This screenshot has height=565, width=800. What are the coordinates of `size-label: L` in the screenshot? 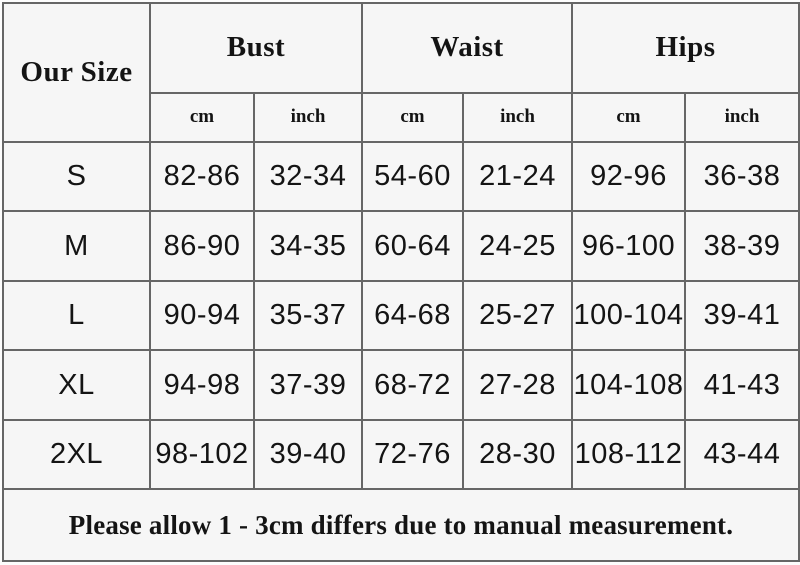 It's located at (76, 315).